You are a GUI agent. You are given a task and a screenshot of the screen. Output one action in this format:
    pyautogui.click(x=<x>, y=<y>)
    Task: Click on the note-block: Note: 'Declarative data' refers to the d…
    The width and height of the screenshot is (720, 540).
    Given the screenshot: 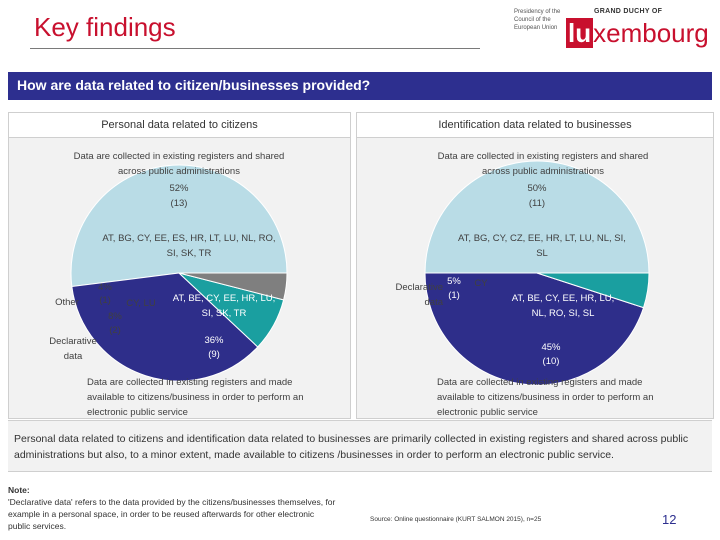 What is the action you would take?
    pyautogui.click(x=173, y=508)
    